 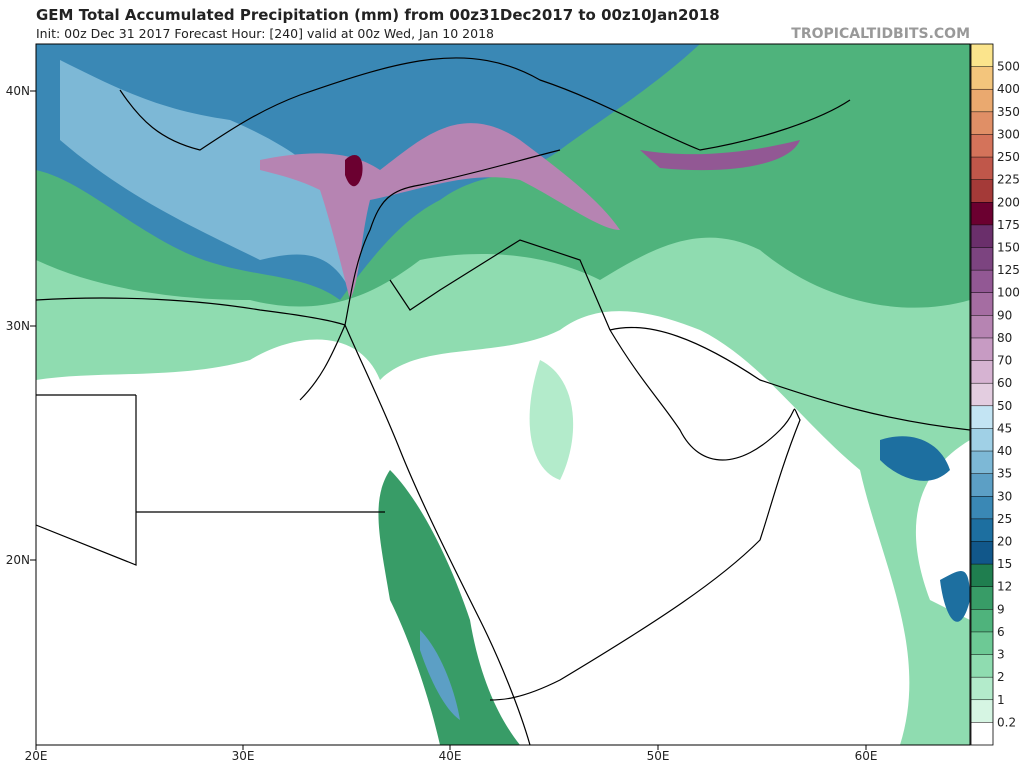 What do you see at coordinates (1004, 541) in the screenshot?
I see `colorbar-label: 20` at bounding box center [1004, 541].